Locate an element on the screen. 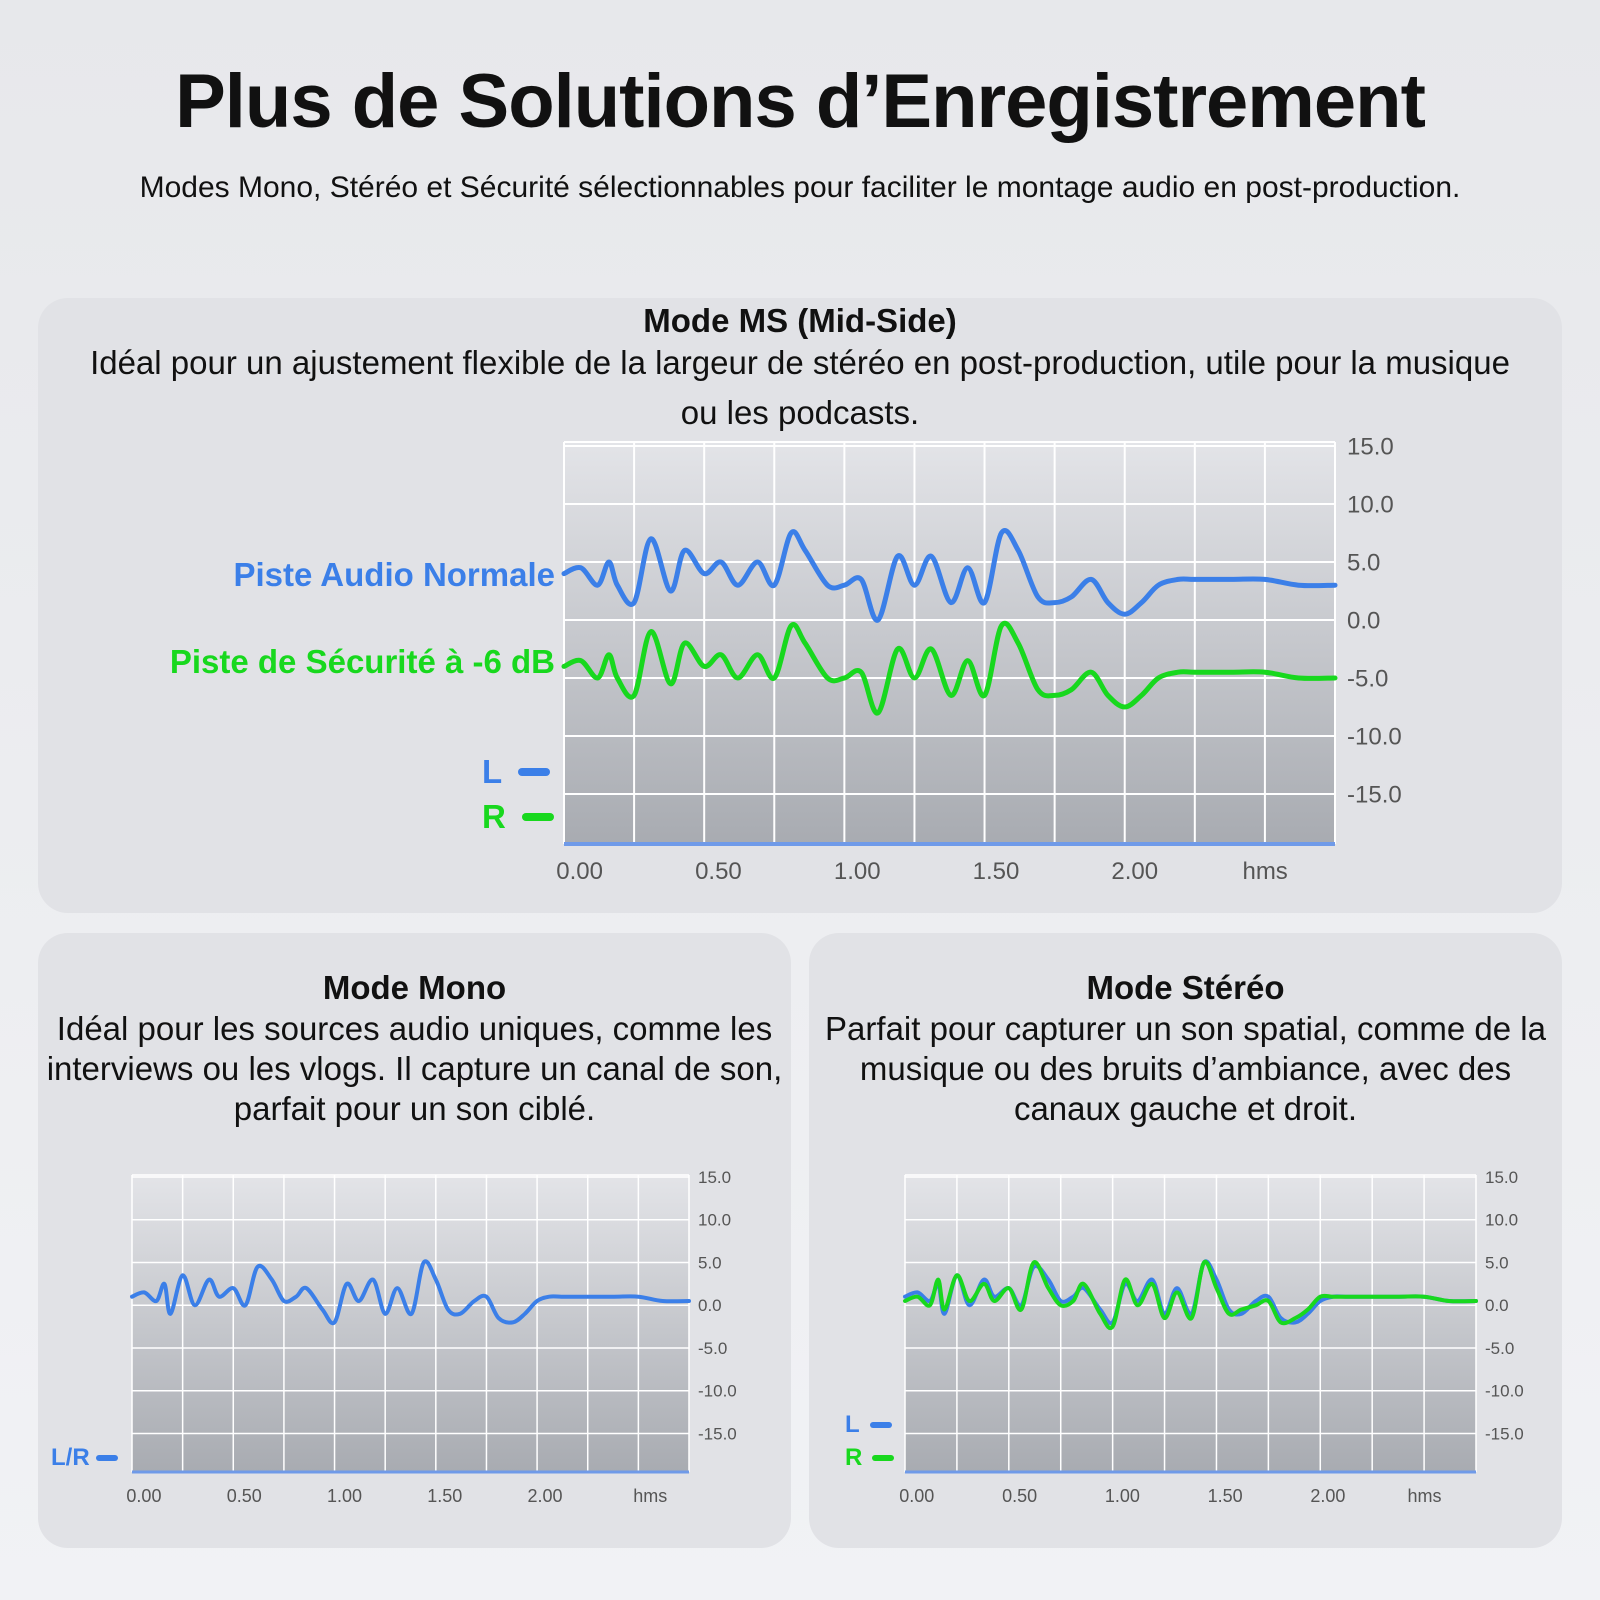  stereo-mode-title: Mode Stéréo is located at coordinates (1185, 987).